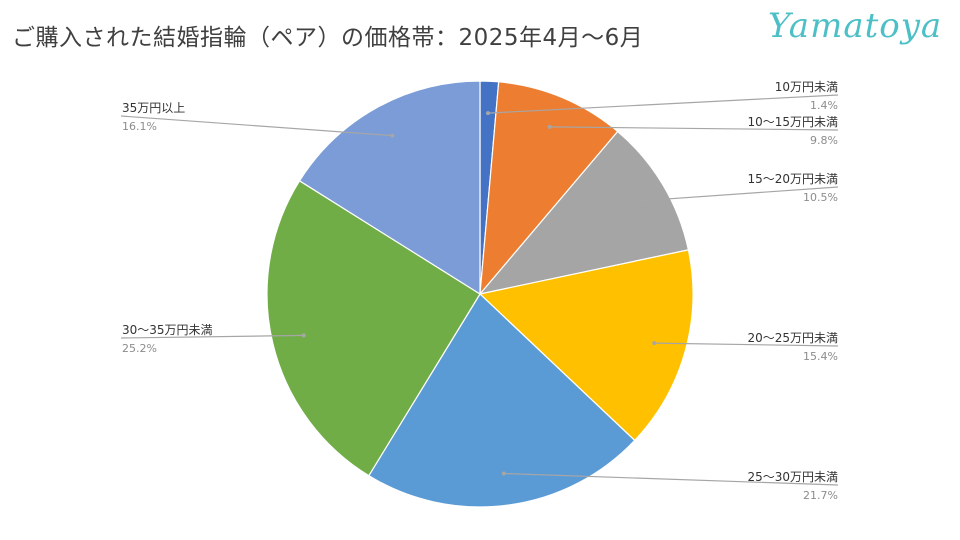 Image resolution: width=960 pixels, height=540 pixels. Describe the element at coordinates (139, 126) in the screenshot. I see `percent-label-7: 16.1%` at that location.